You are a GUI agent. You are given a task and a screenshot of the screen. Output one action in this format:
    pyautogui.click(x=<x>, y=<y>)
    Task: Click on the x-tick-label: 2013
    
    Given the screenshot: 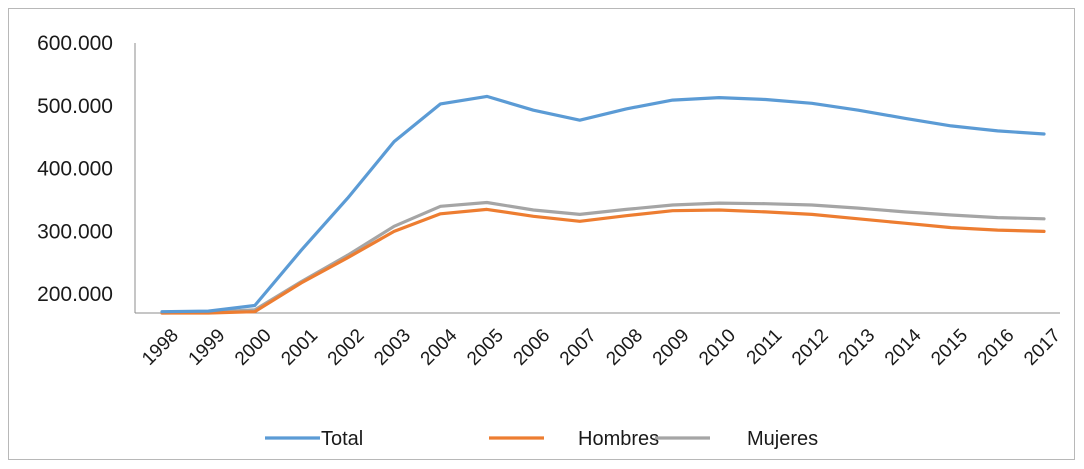 What is the action you would take?
    pyautogui.click(x=857, y=347)
    